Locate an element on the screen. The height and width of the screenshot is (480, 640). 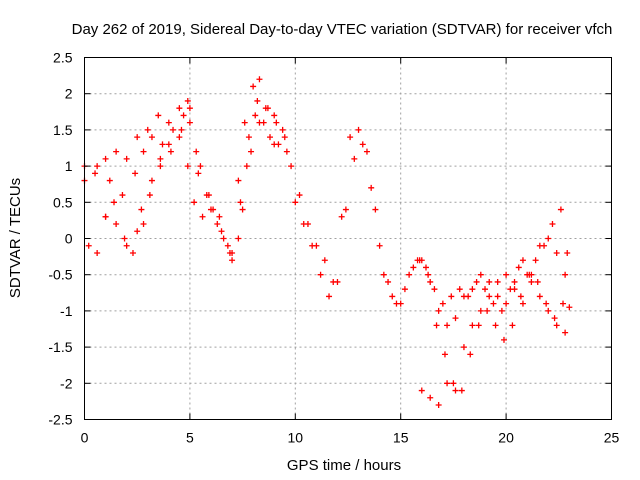
y-tick-label: -1.5 is located at coordinates (60, 347).